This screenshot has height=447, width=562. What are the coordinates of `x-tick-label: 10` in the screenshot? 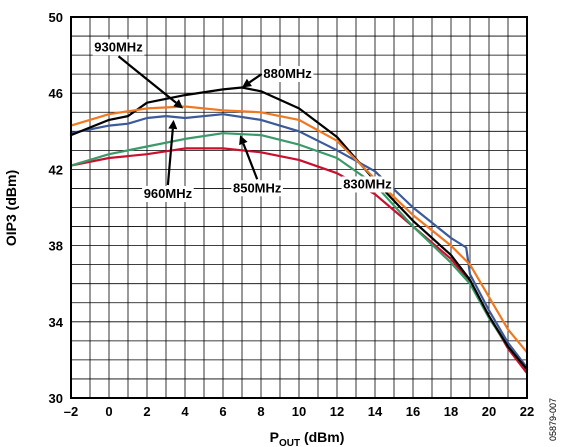 It's located at (299, 411).